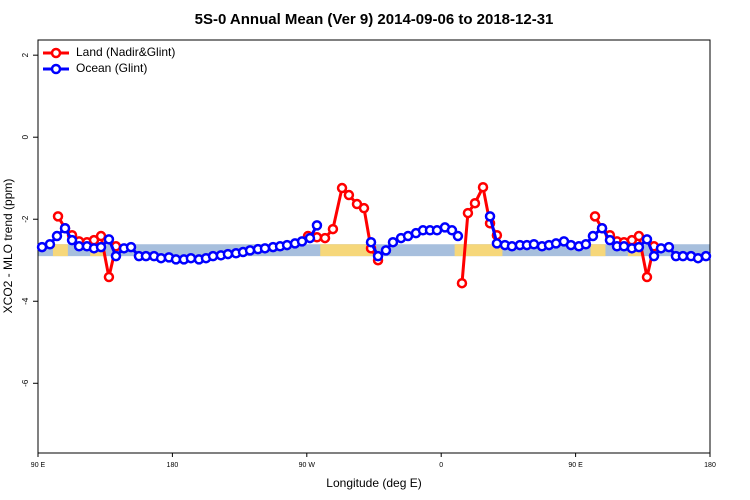  I want to click on x-tick-label: 0, so click(441, 465).